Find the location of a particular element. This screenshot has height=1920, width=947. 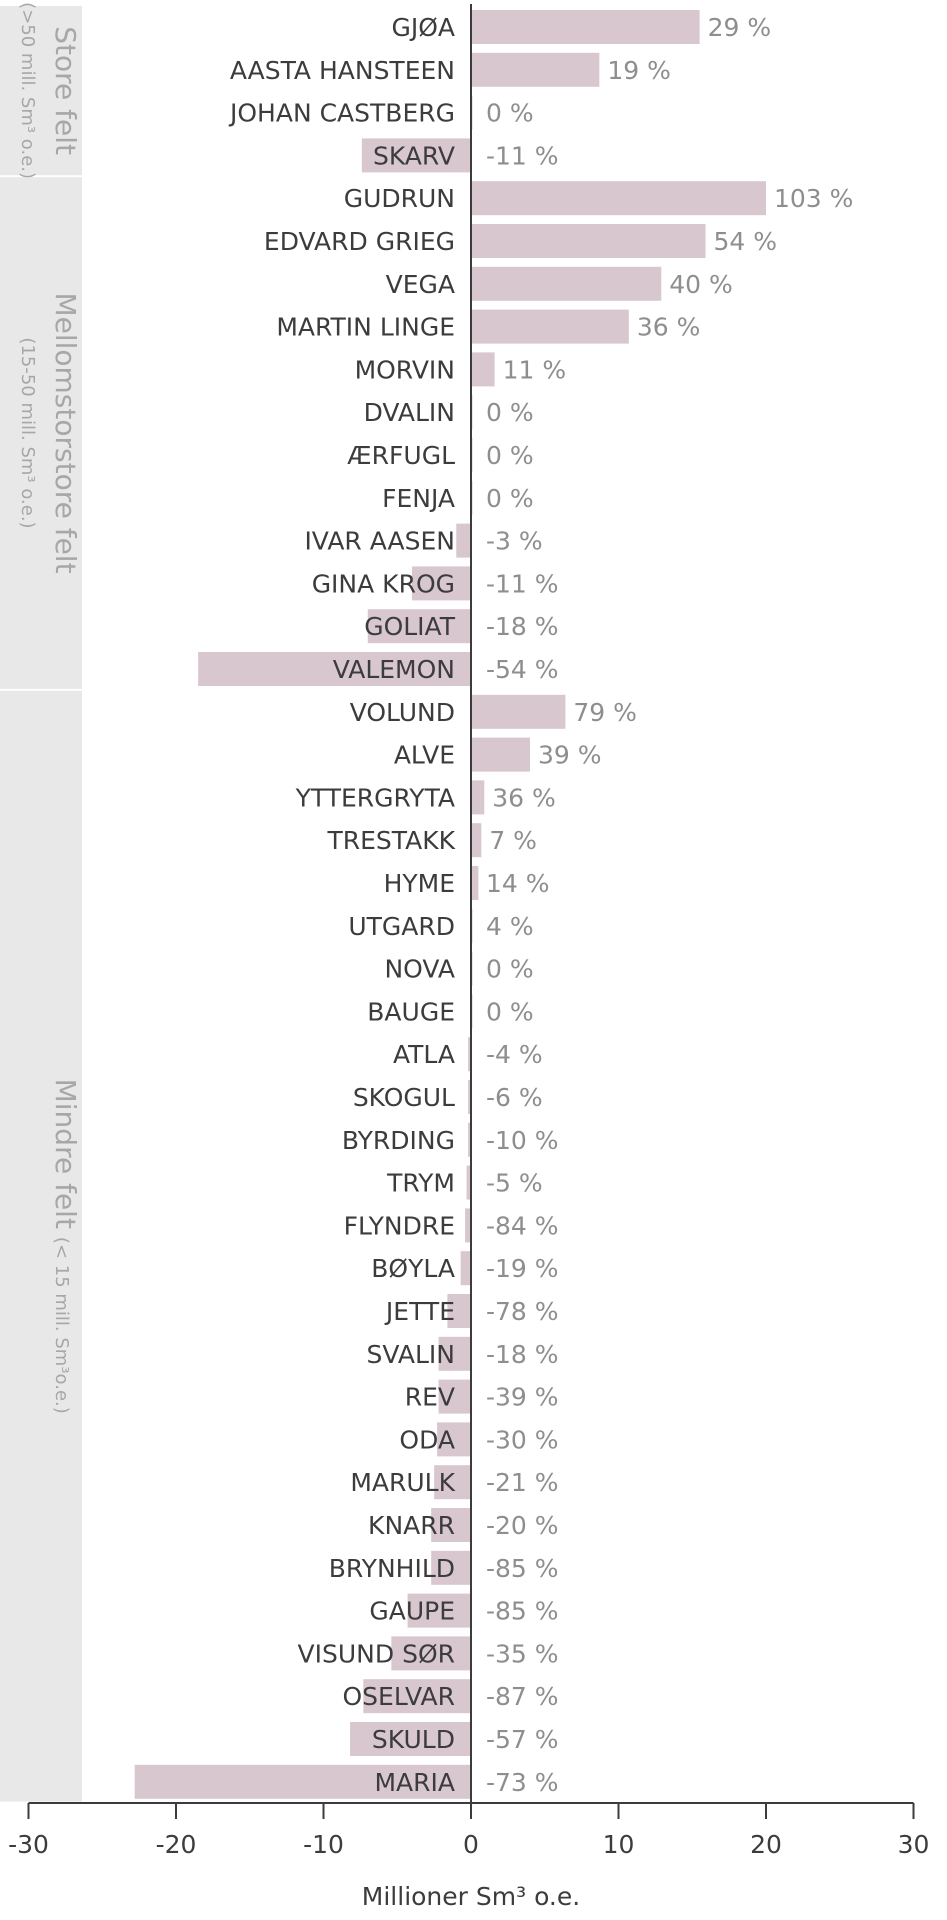

category-label: HYME is located at coordinates (419, 883).